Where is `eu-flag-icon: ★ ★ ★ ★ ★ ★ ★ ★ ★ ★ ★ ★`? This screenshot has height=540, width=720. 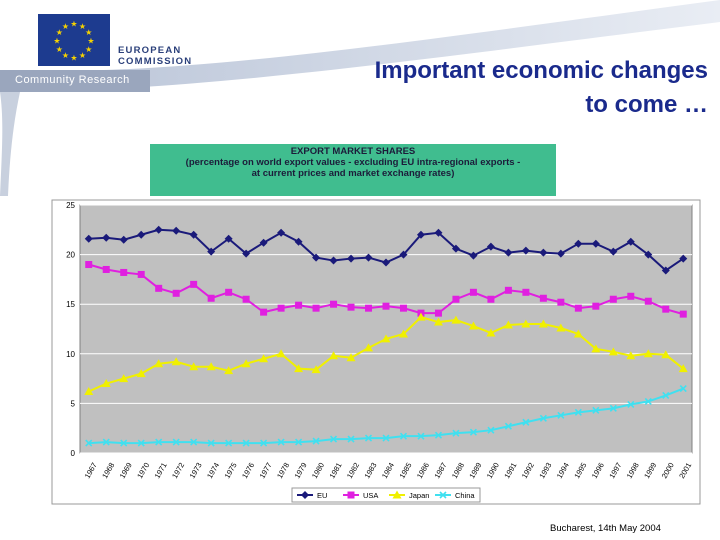 eu-flag-icon: ★ ★ ★ ★ ★ ★ ★ ★ ★ ★ ★ ★ is located at coordinates (74, 40).